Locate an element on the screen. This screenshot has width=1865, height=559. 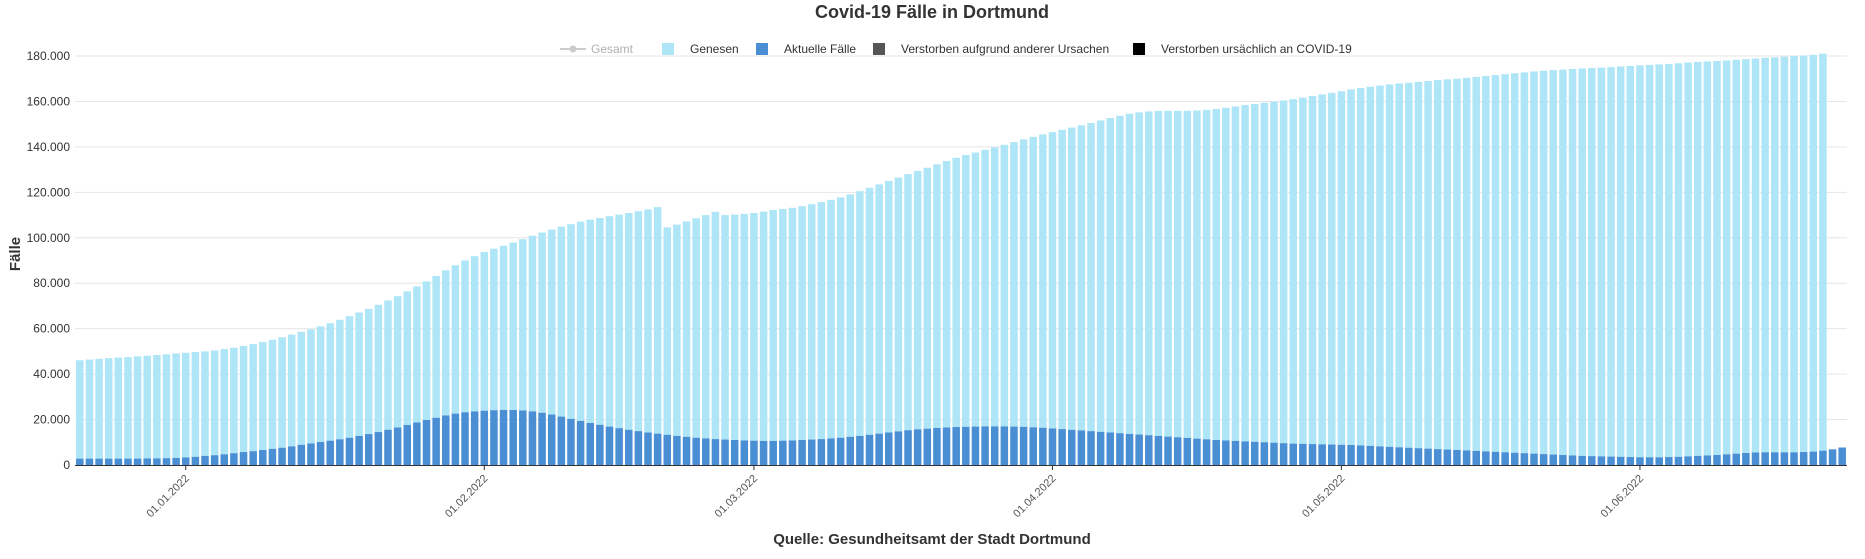
legend-item: Aktuelle Fälle is located at coordinates (806, 49).